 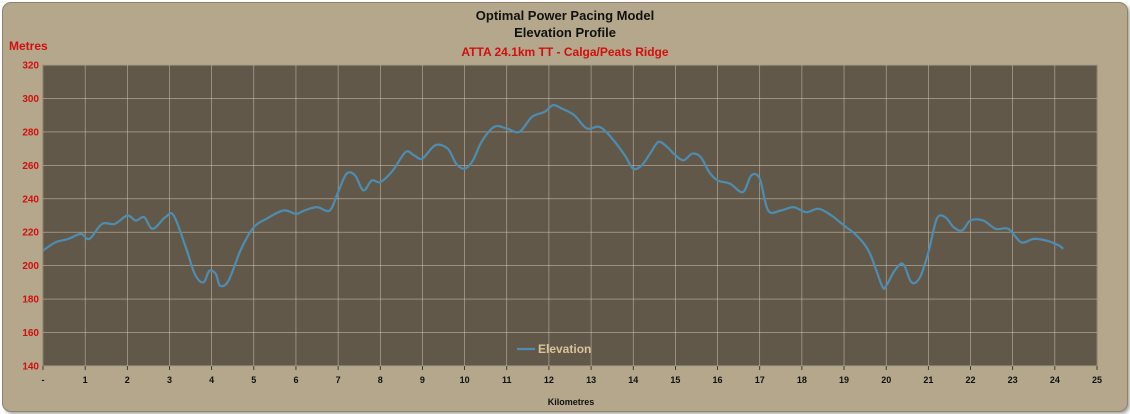 What do you see at coordinates (380, 380) in the screenshot?
I see `x-tick-label: 8` at bounding box center [380, 380].